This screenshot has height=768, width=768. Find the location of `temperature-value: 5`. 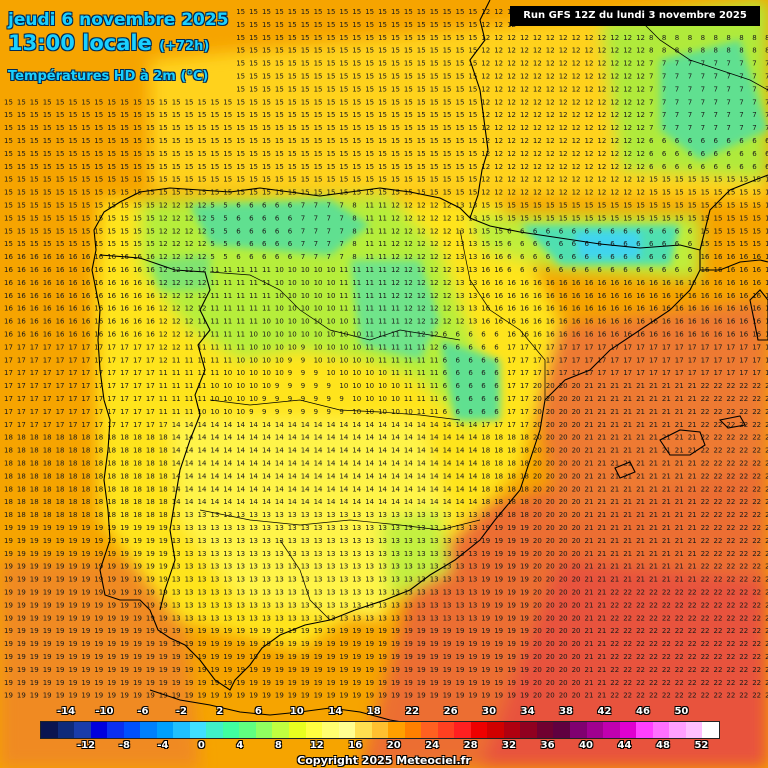

temperature-value: 5 is located at coordinates (212, 244).